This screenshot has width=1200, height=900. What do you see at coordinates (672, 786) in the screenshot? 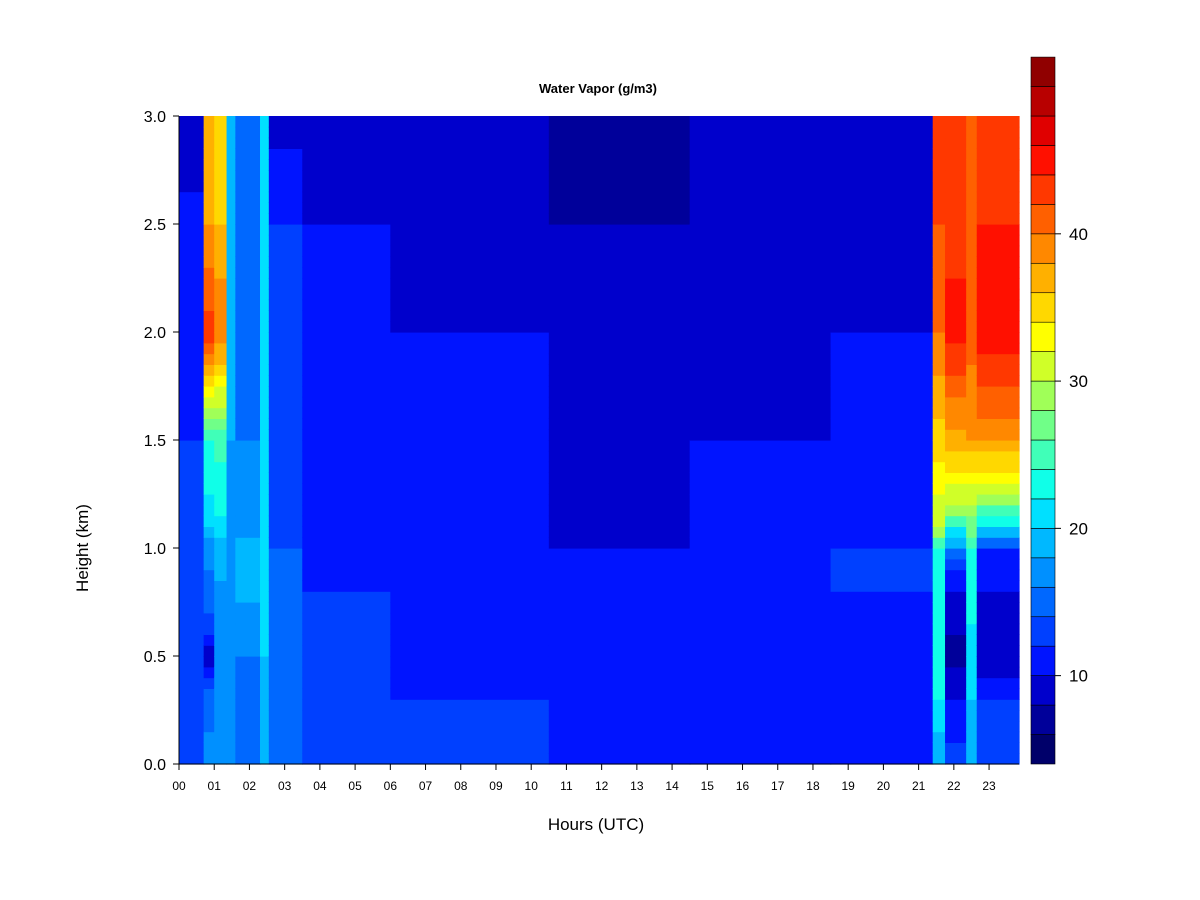
I see `x-tick-label: 14` at bounding box center [672, 786].